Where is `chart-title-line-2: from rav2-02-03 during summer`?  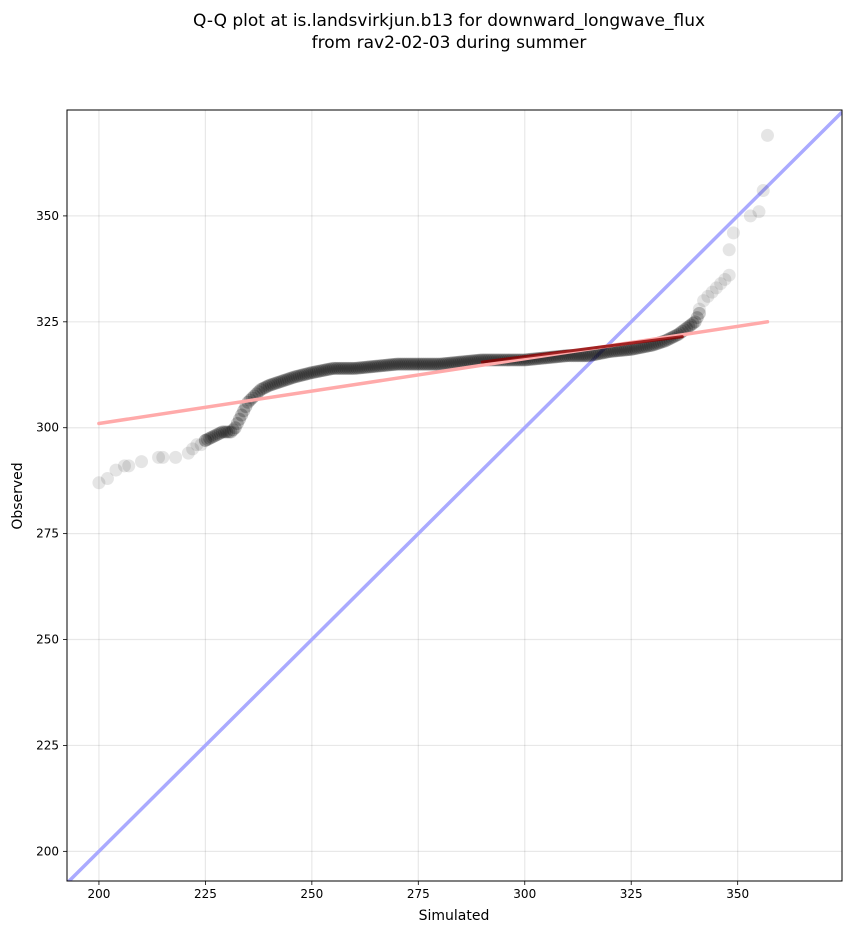 chart-title-line-2: from rav2-02-03 during summer is located at coordinates (449, 43).